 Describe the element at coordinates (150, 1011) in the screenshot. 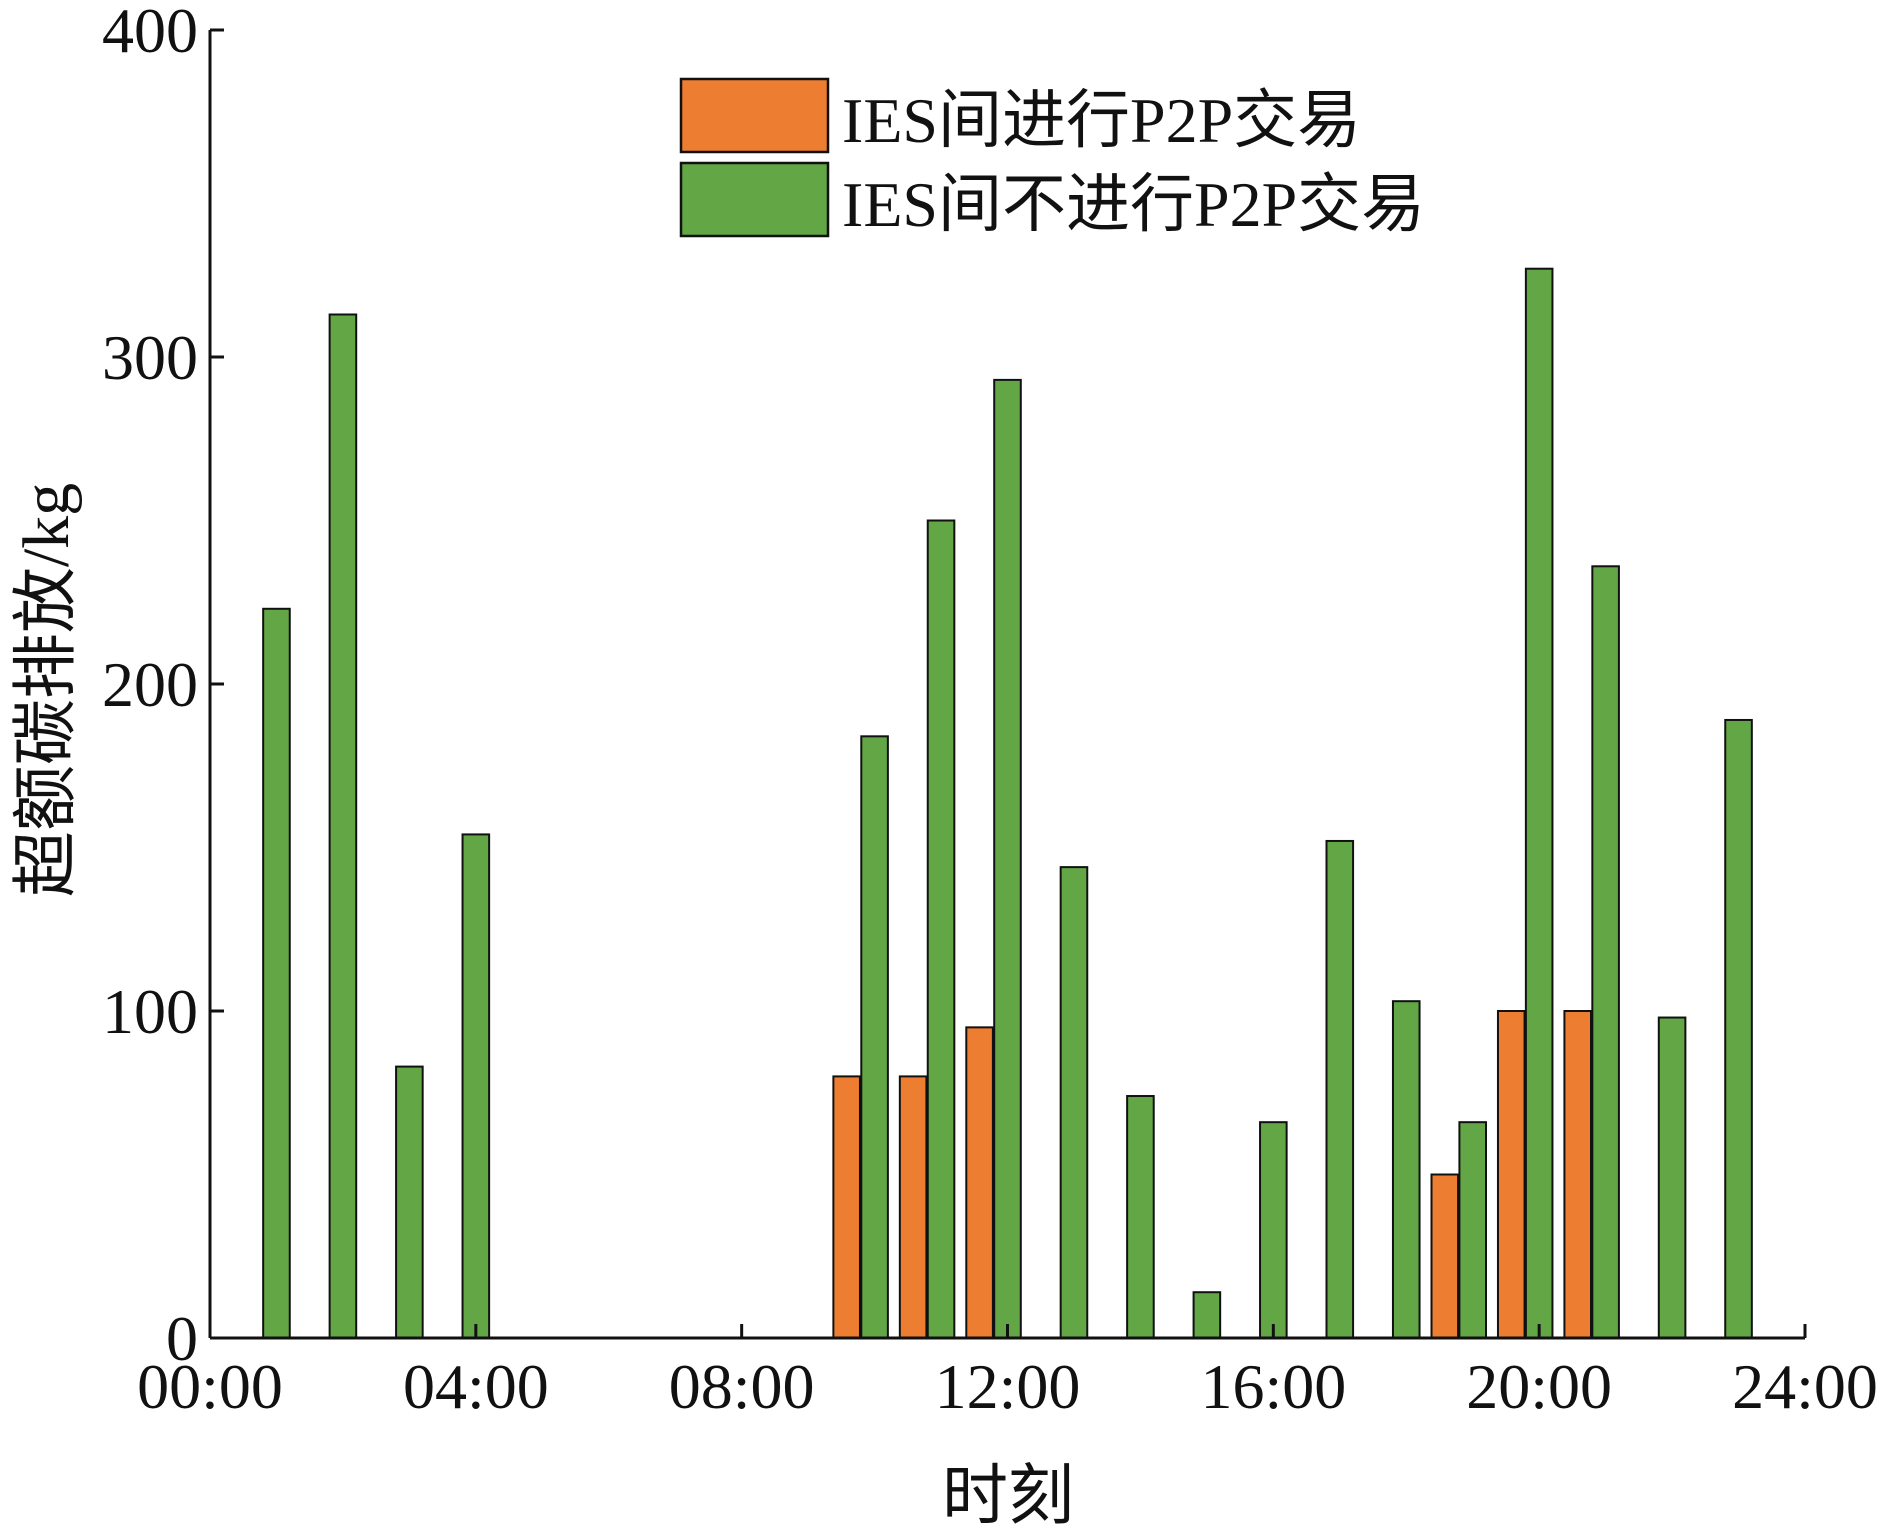

I see `y-tick-label: 100` at that location.